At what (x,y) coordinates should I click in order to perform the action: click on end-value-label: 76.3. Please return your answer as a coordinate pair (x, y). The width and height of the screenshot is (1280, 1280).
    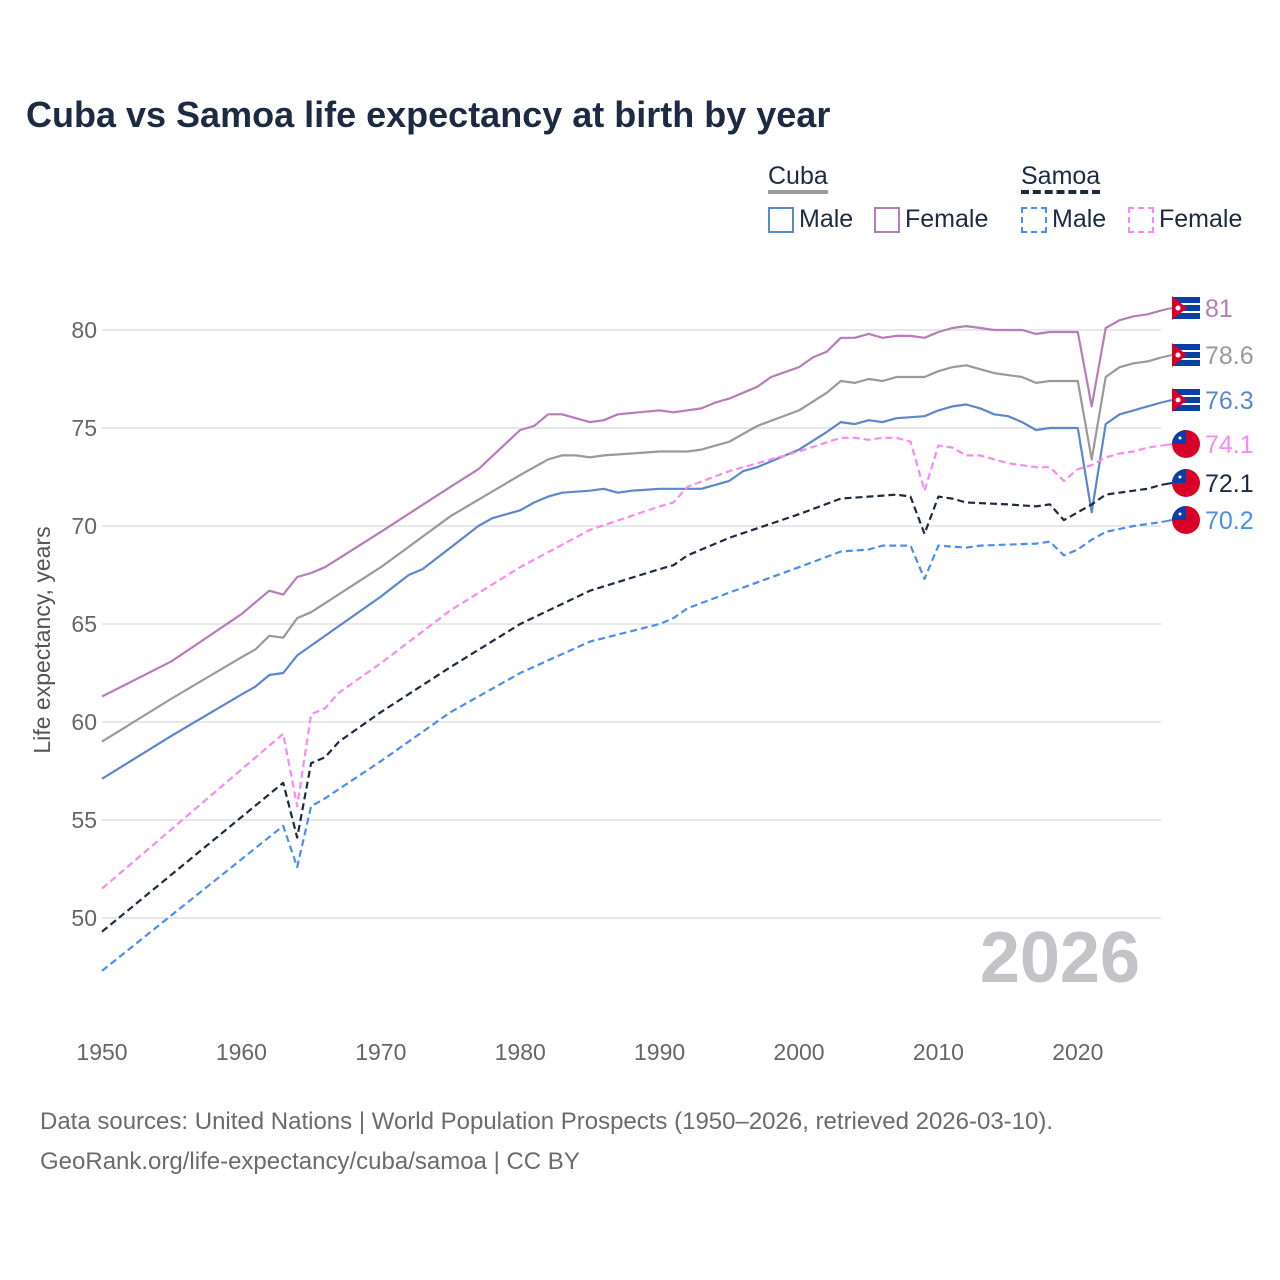
    Looking at the image, I should click on (1229, 401).